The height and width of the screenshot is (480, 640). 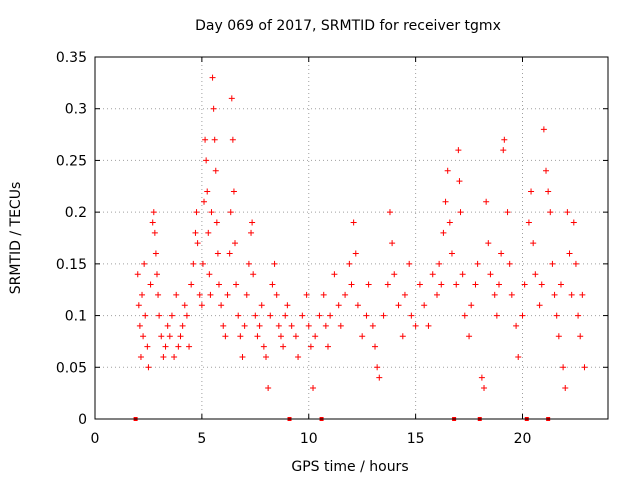 I want to click on y-tick-label: 0.05, so click(x=71, y=368).